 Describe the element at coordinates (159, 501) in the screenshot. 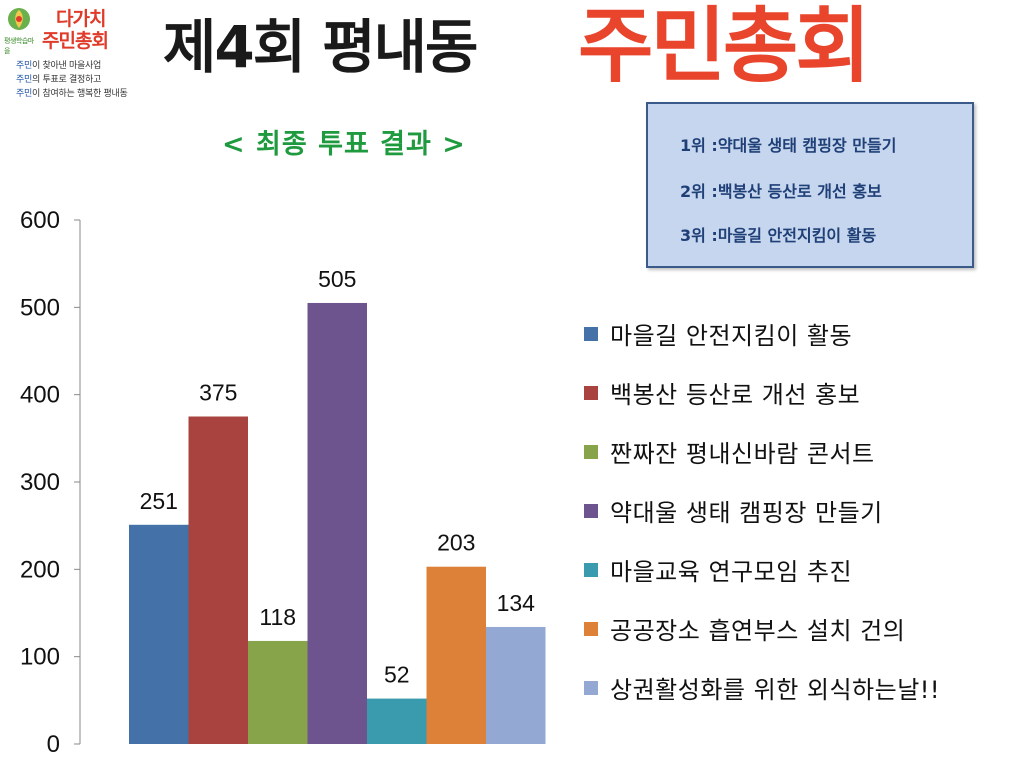

I see `bar-value-label: 251` at that location.